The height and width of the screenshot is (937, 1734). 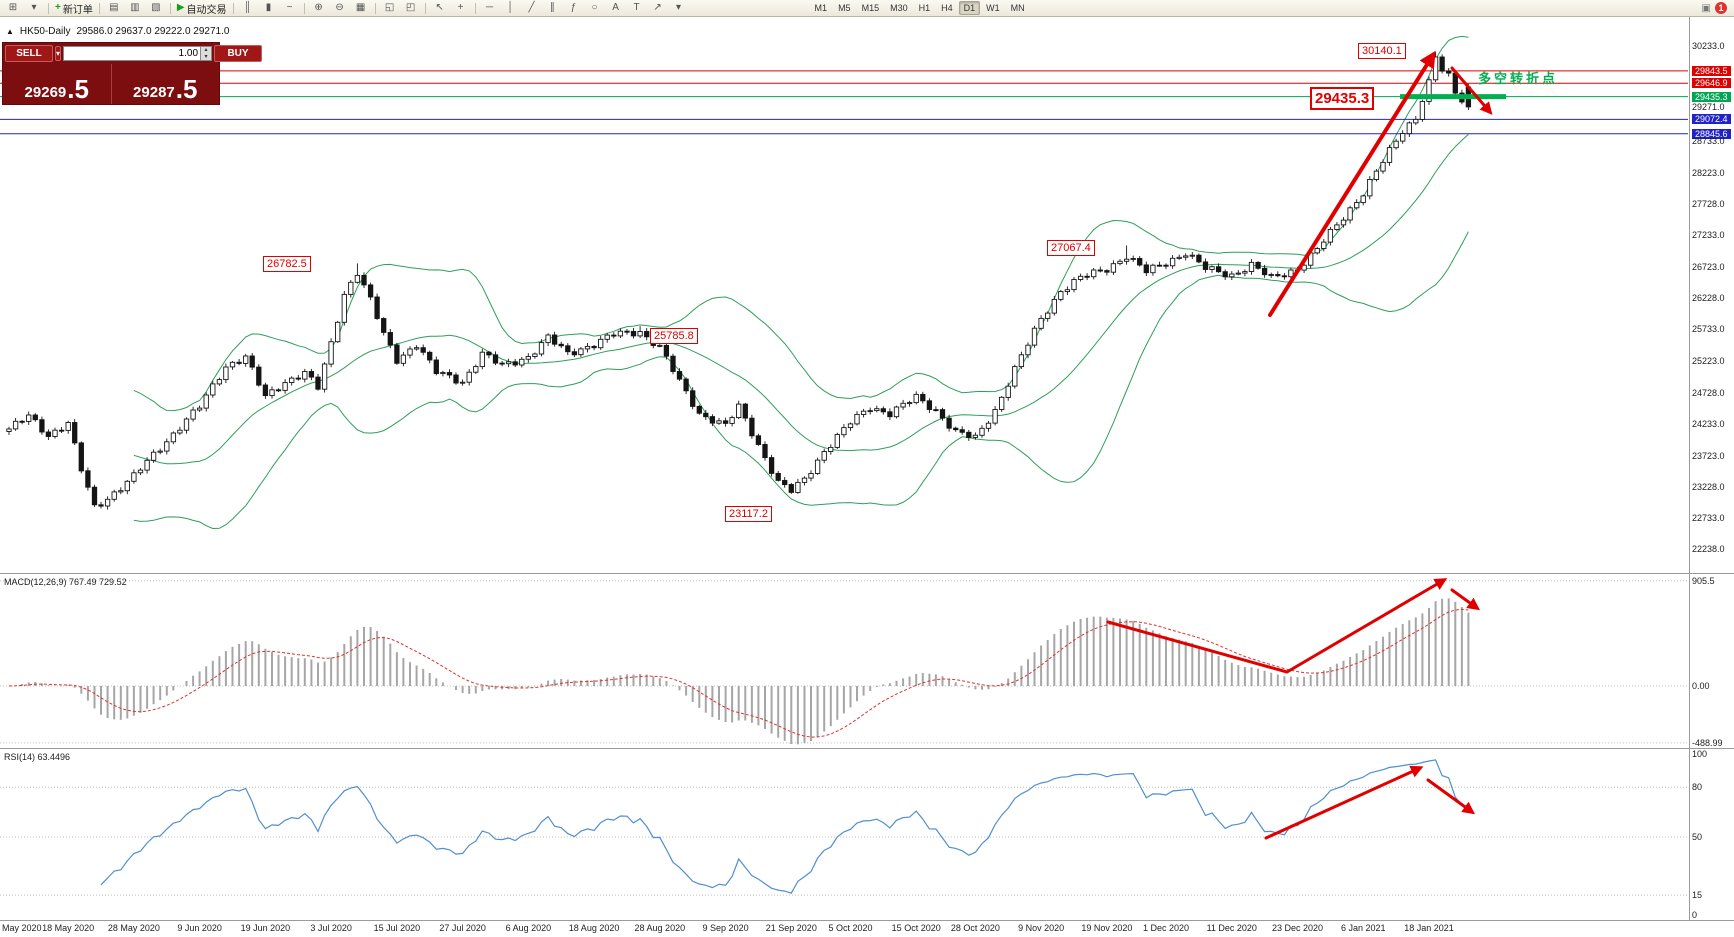 What do you see at coordinates (1017, 8) in the screenshot?
I see `timeframe-mn: MN` at bounding box center [1017, 8].